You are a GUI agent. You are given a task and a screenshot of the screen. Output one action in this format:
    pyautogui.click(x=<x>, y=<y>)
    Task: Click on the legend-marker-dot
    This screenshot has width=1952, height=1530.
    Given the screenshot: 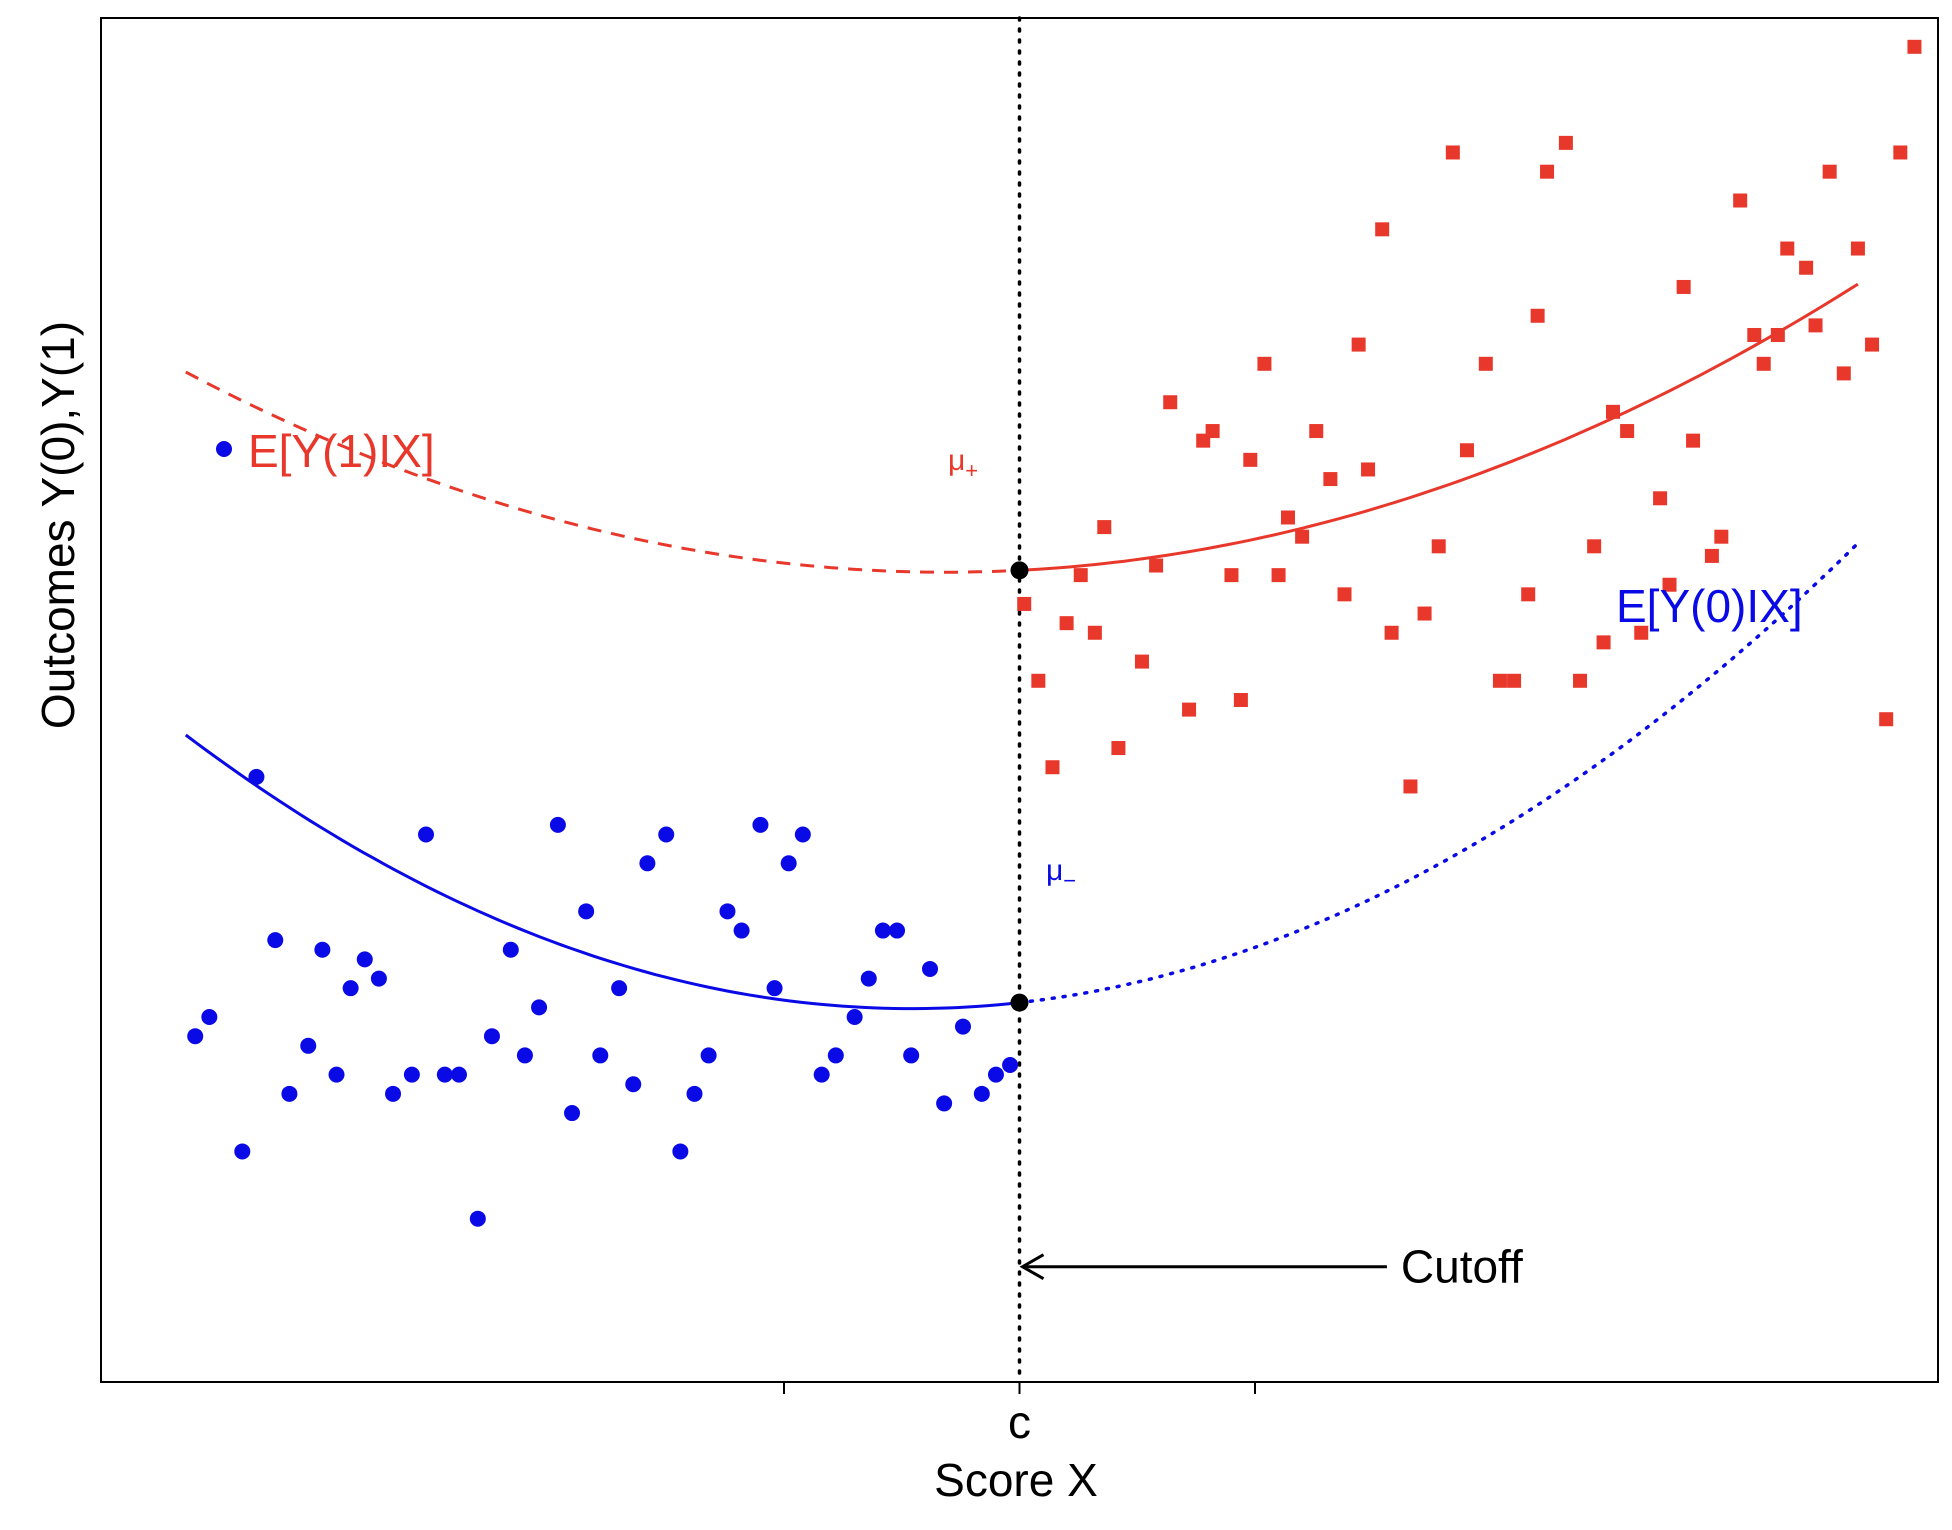 What is the action you would take?
    pyautogui.click(x=224, y=449)
    